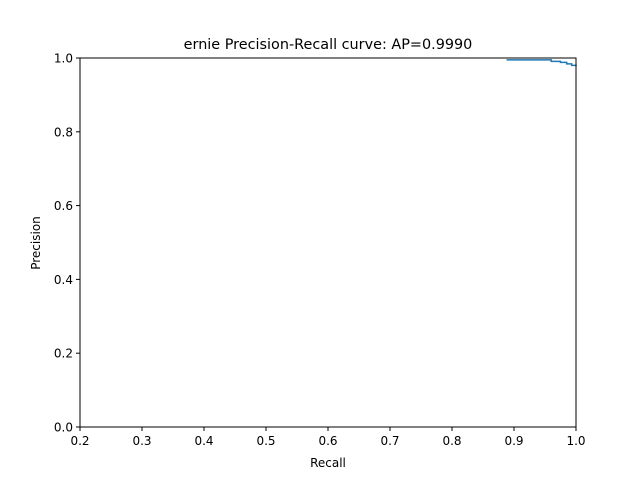  I want to click on x-tick-label: 0.2, so click(79, 441).